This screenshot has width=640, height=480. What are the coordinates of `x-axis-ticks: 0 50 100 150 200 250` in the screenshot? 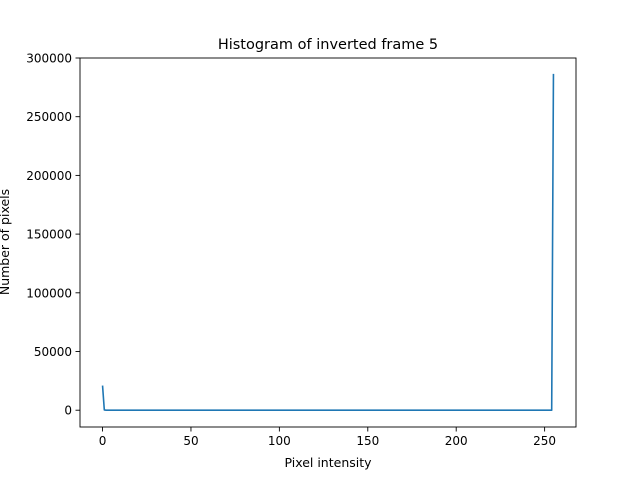 It's located at (327, 437).